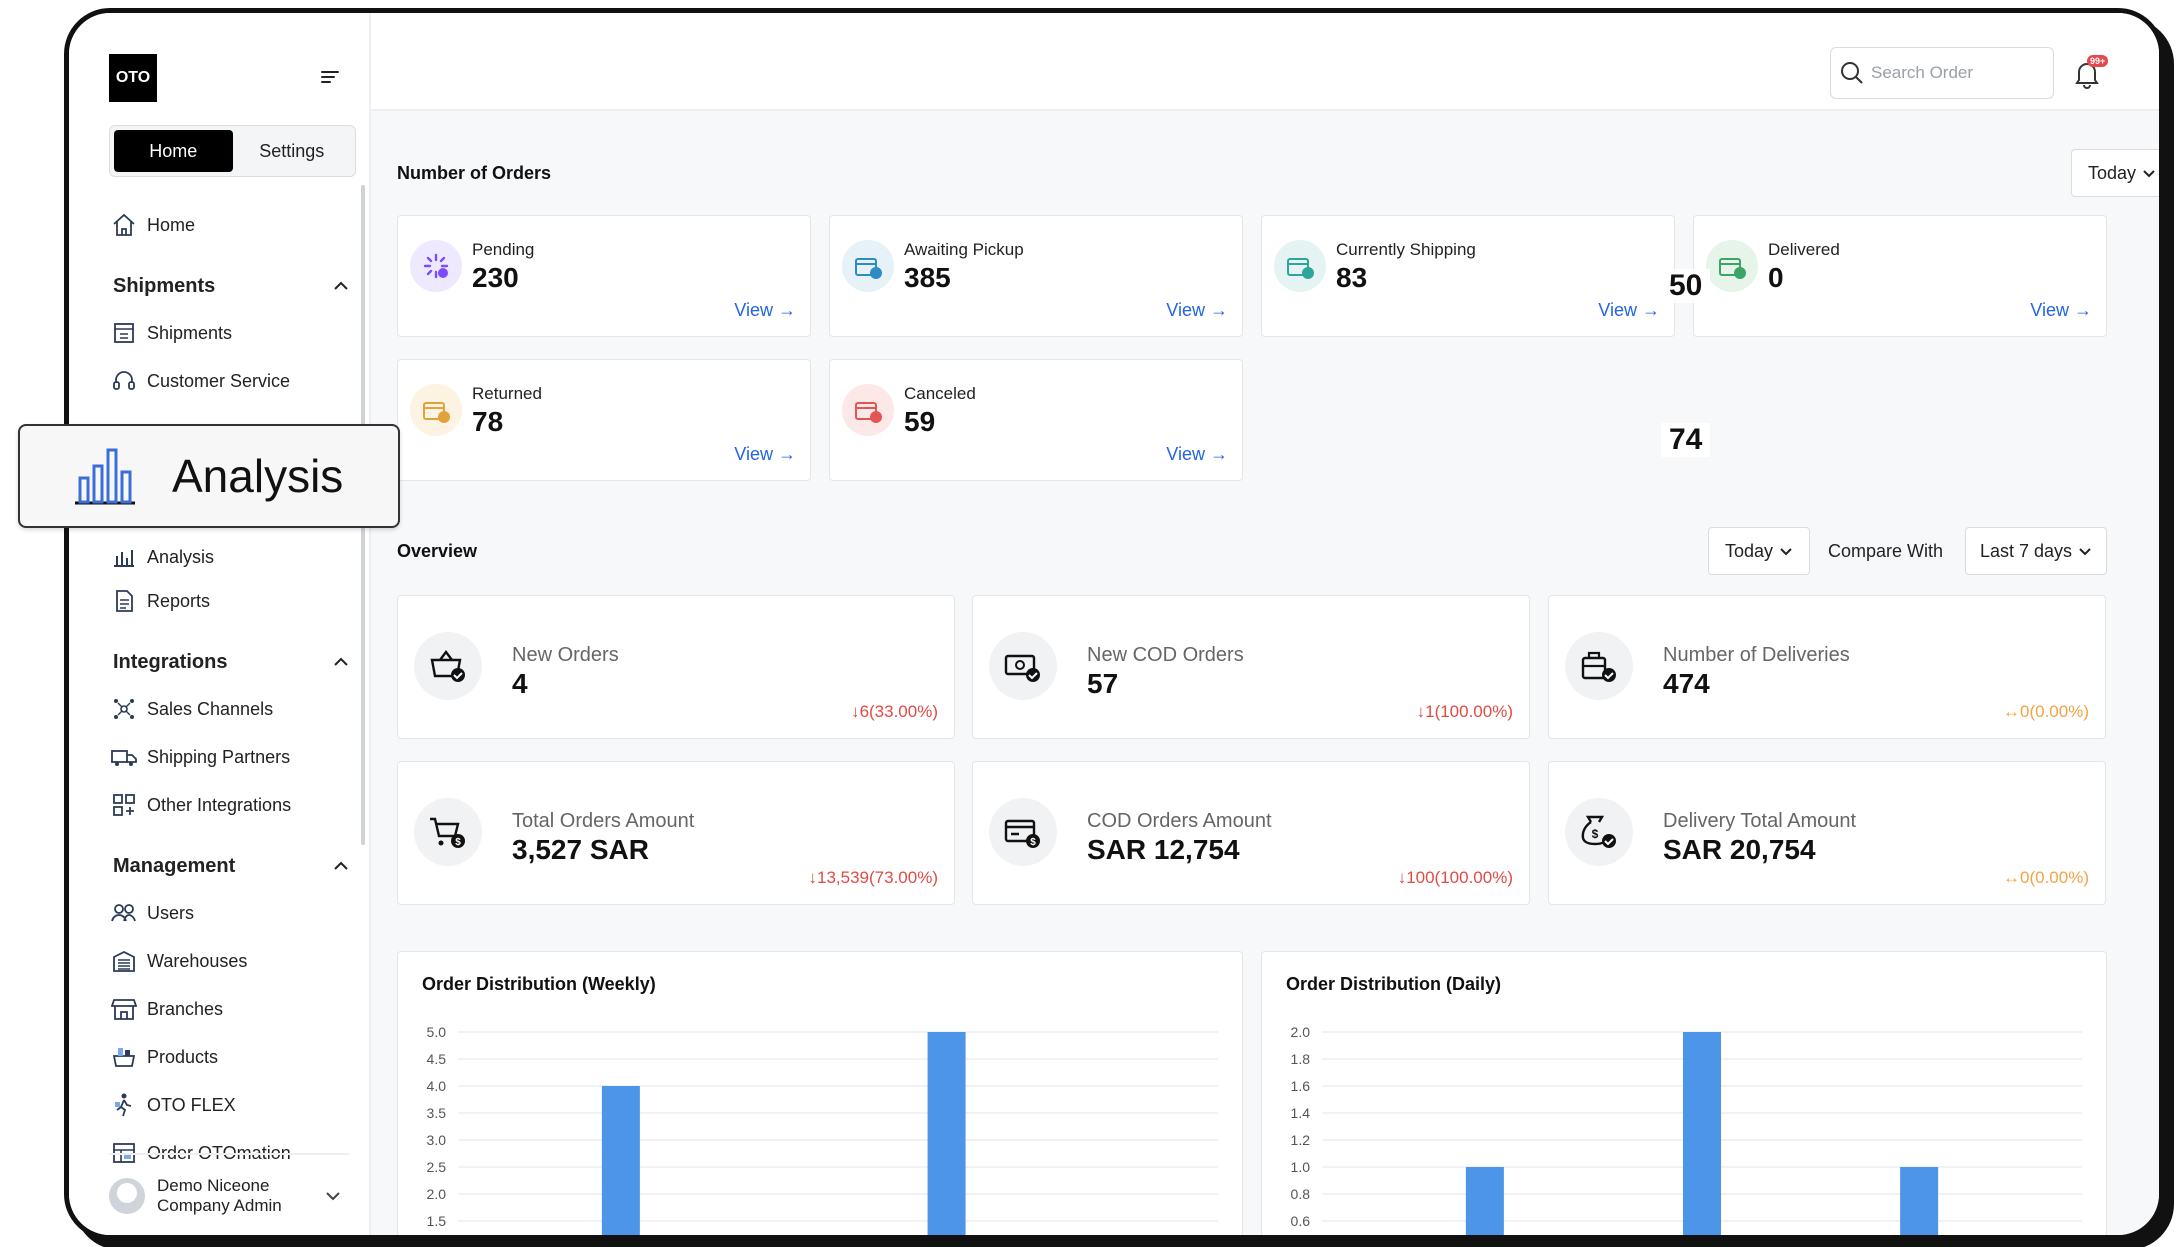 This screenshot has width=2176, height=1247. I want to click on chart-title: Order Distribution (Weekly), so click(539, 984).